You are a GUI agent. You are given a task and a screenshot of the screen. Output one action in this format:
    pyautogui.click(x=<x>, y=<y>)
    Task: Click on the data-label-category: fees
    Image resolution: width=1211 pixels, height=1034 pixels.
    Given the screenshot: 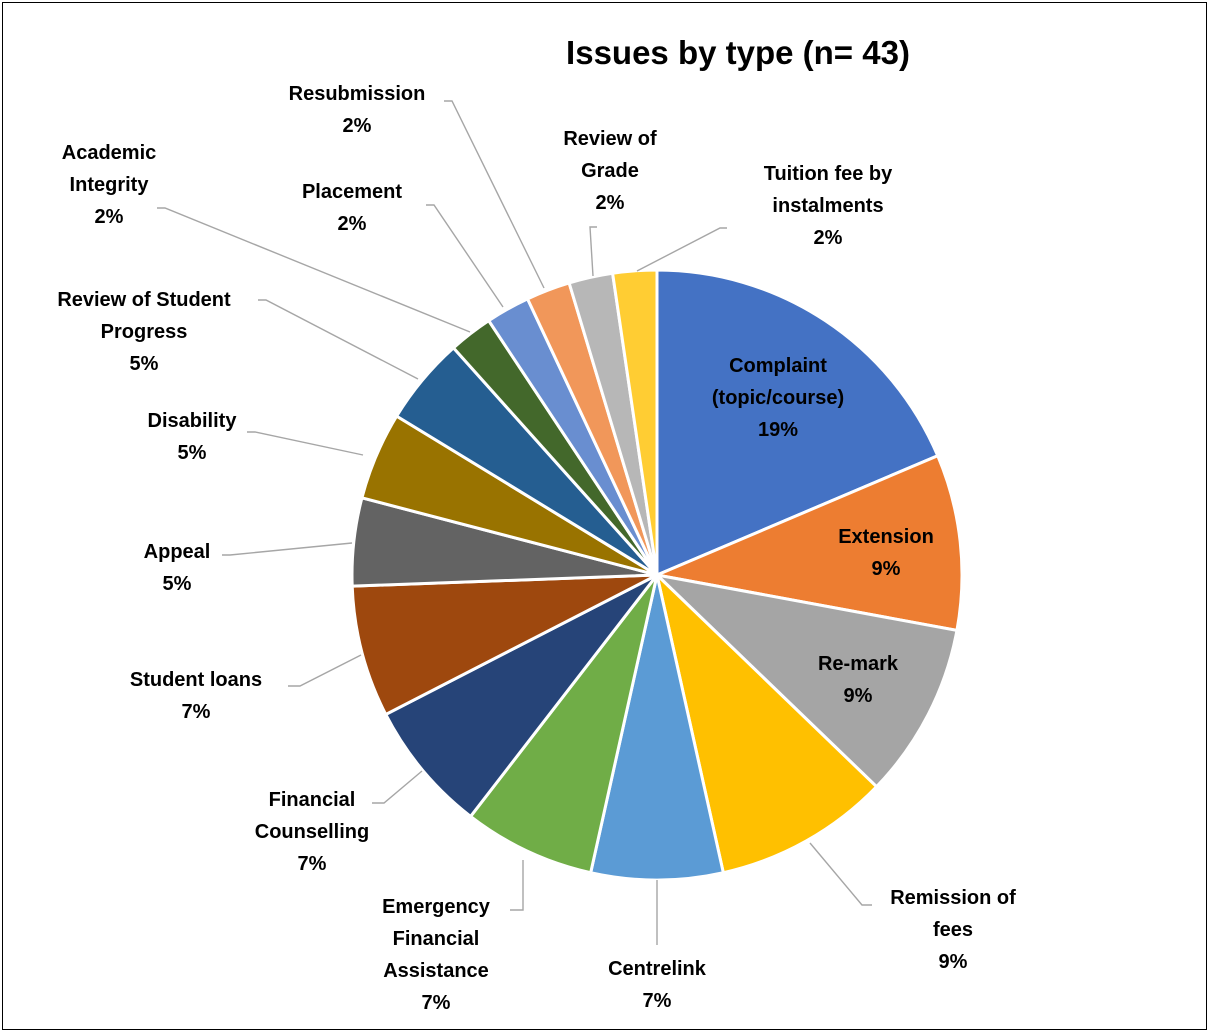 What is the action you would take?
    pyautogui.click(x=953, y=930)
    